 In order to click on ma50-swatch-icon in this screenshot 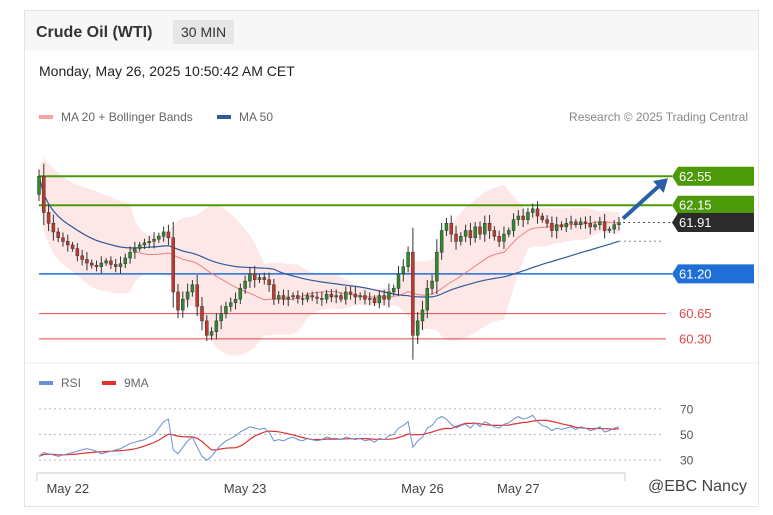, I will do `click(224, 117)`.